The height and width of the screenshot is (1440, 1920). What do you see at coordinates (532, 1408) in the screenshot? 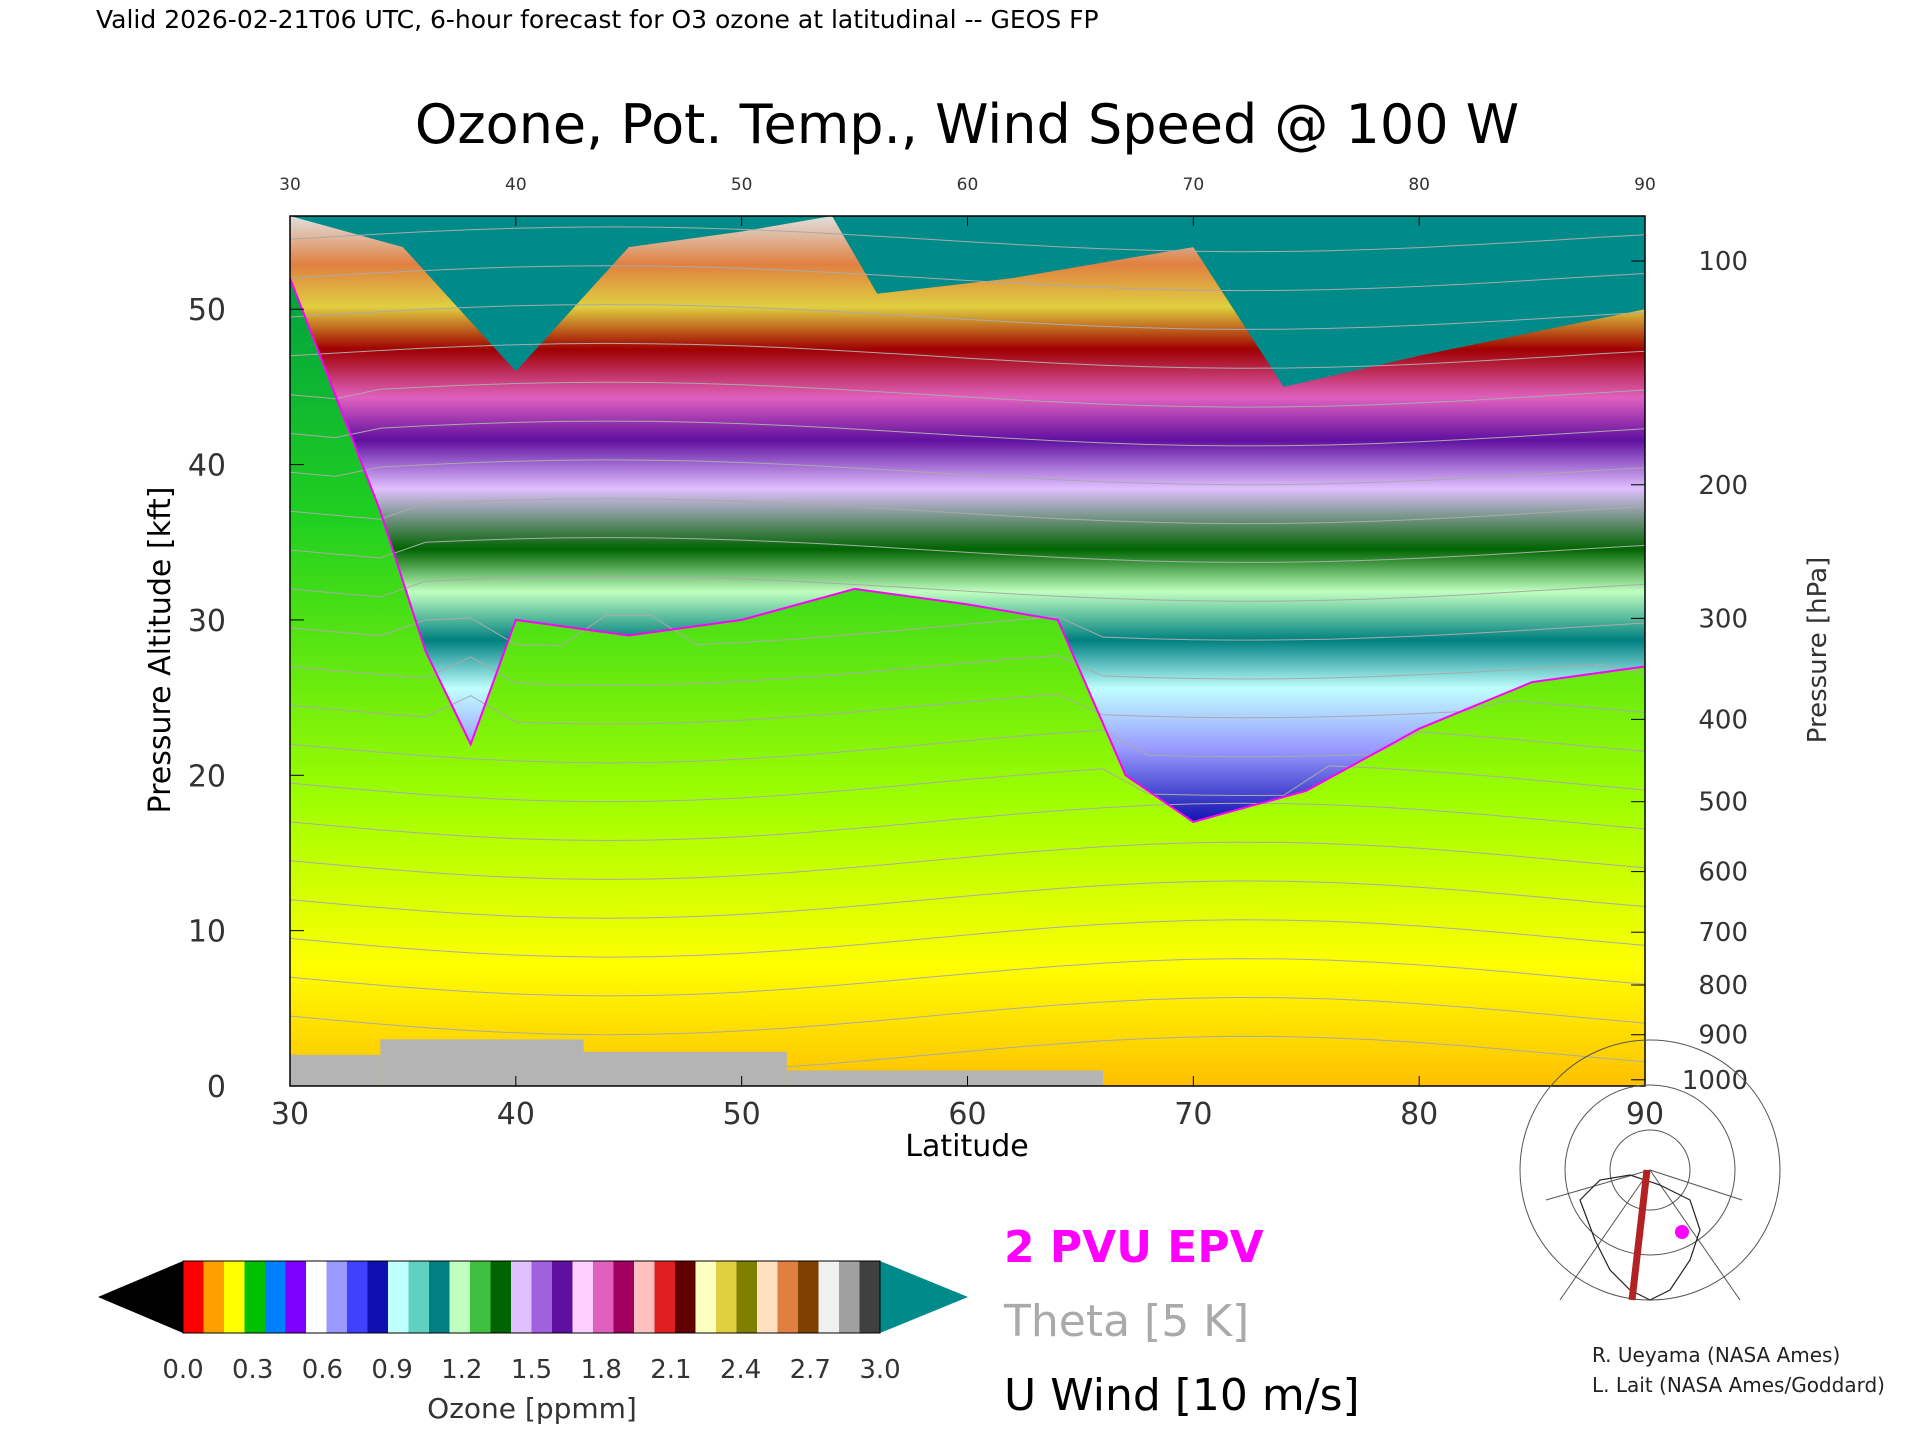
I see `colorbar-label: Ozone [ppmm]` at bounding box center [532, 1408].